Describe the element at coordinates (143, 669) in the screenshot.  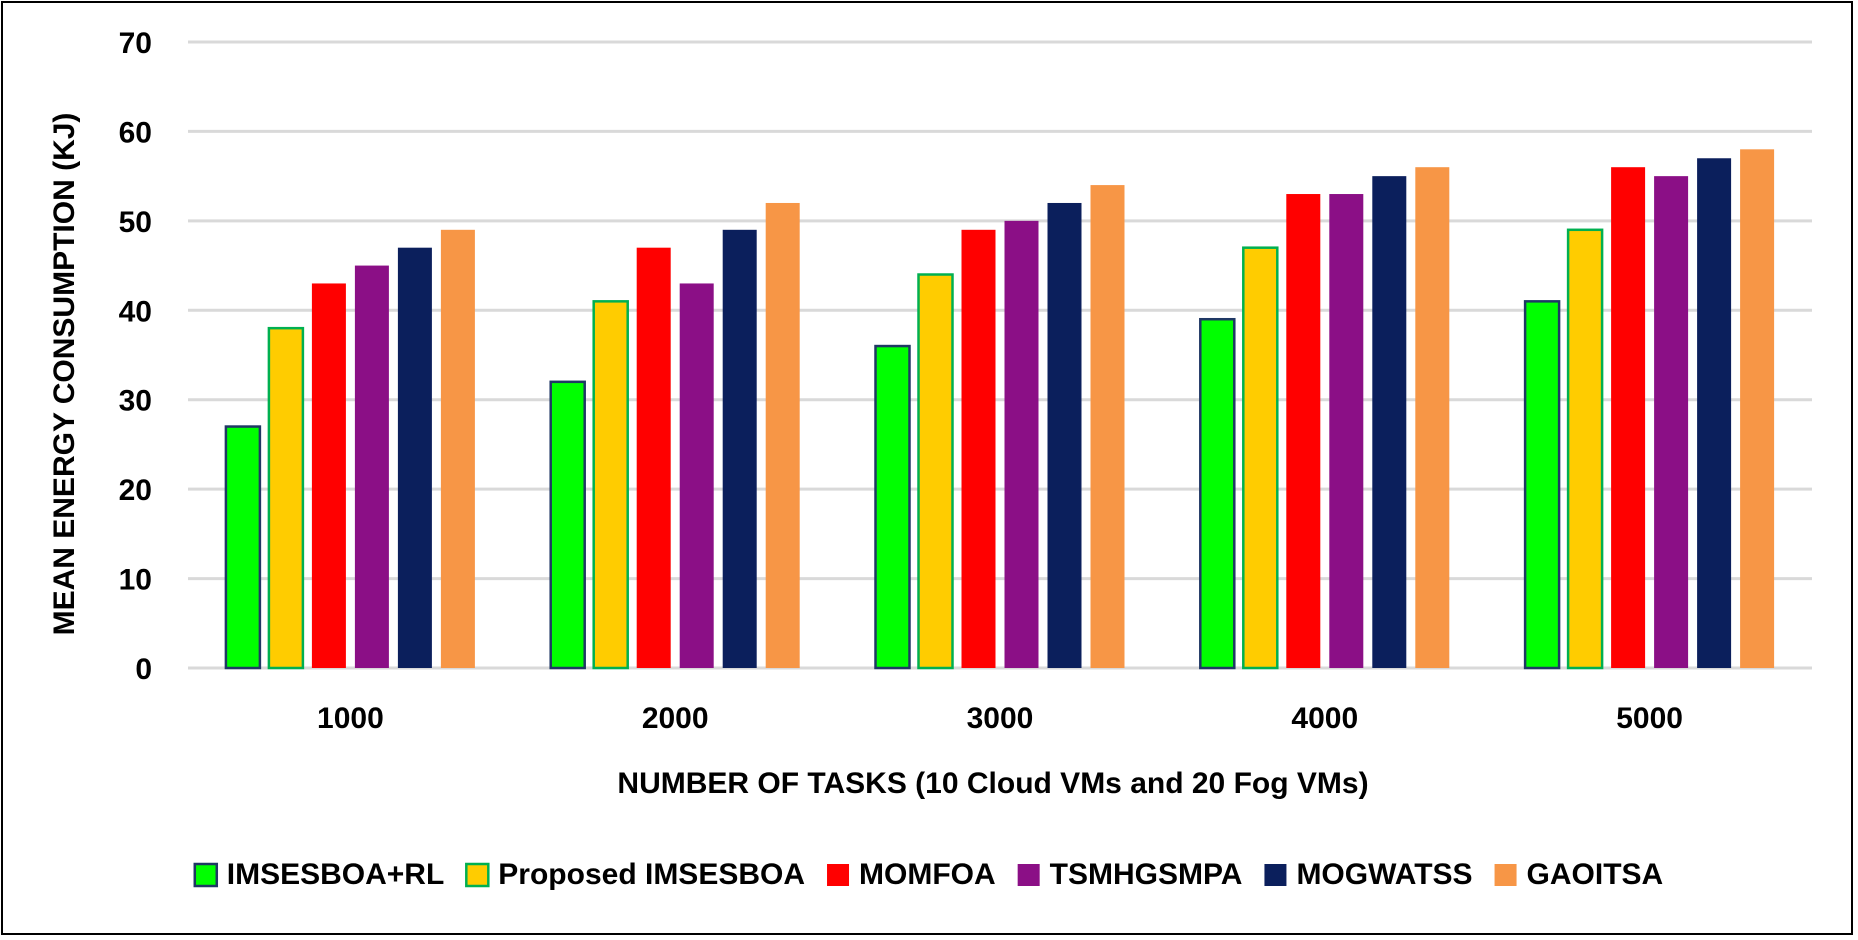
I see `y-tick-label: 0` at that location.